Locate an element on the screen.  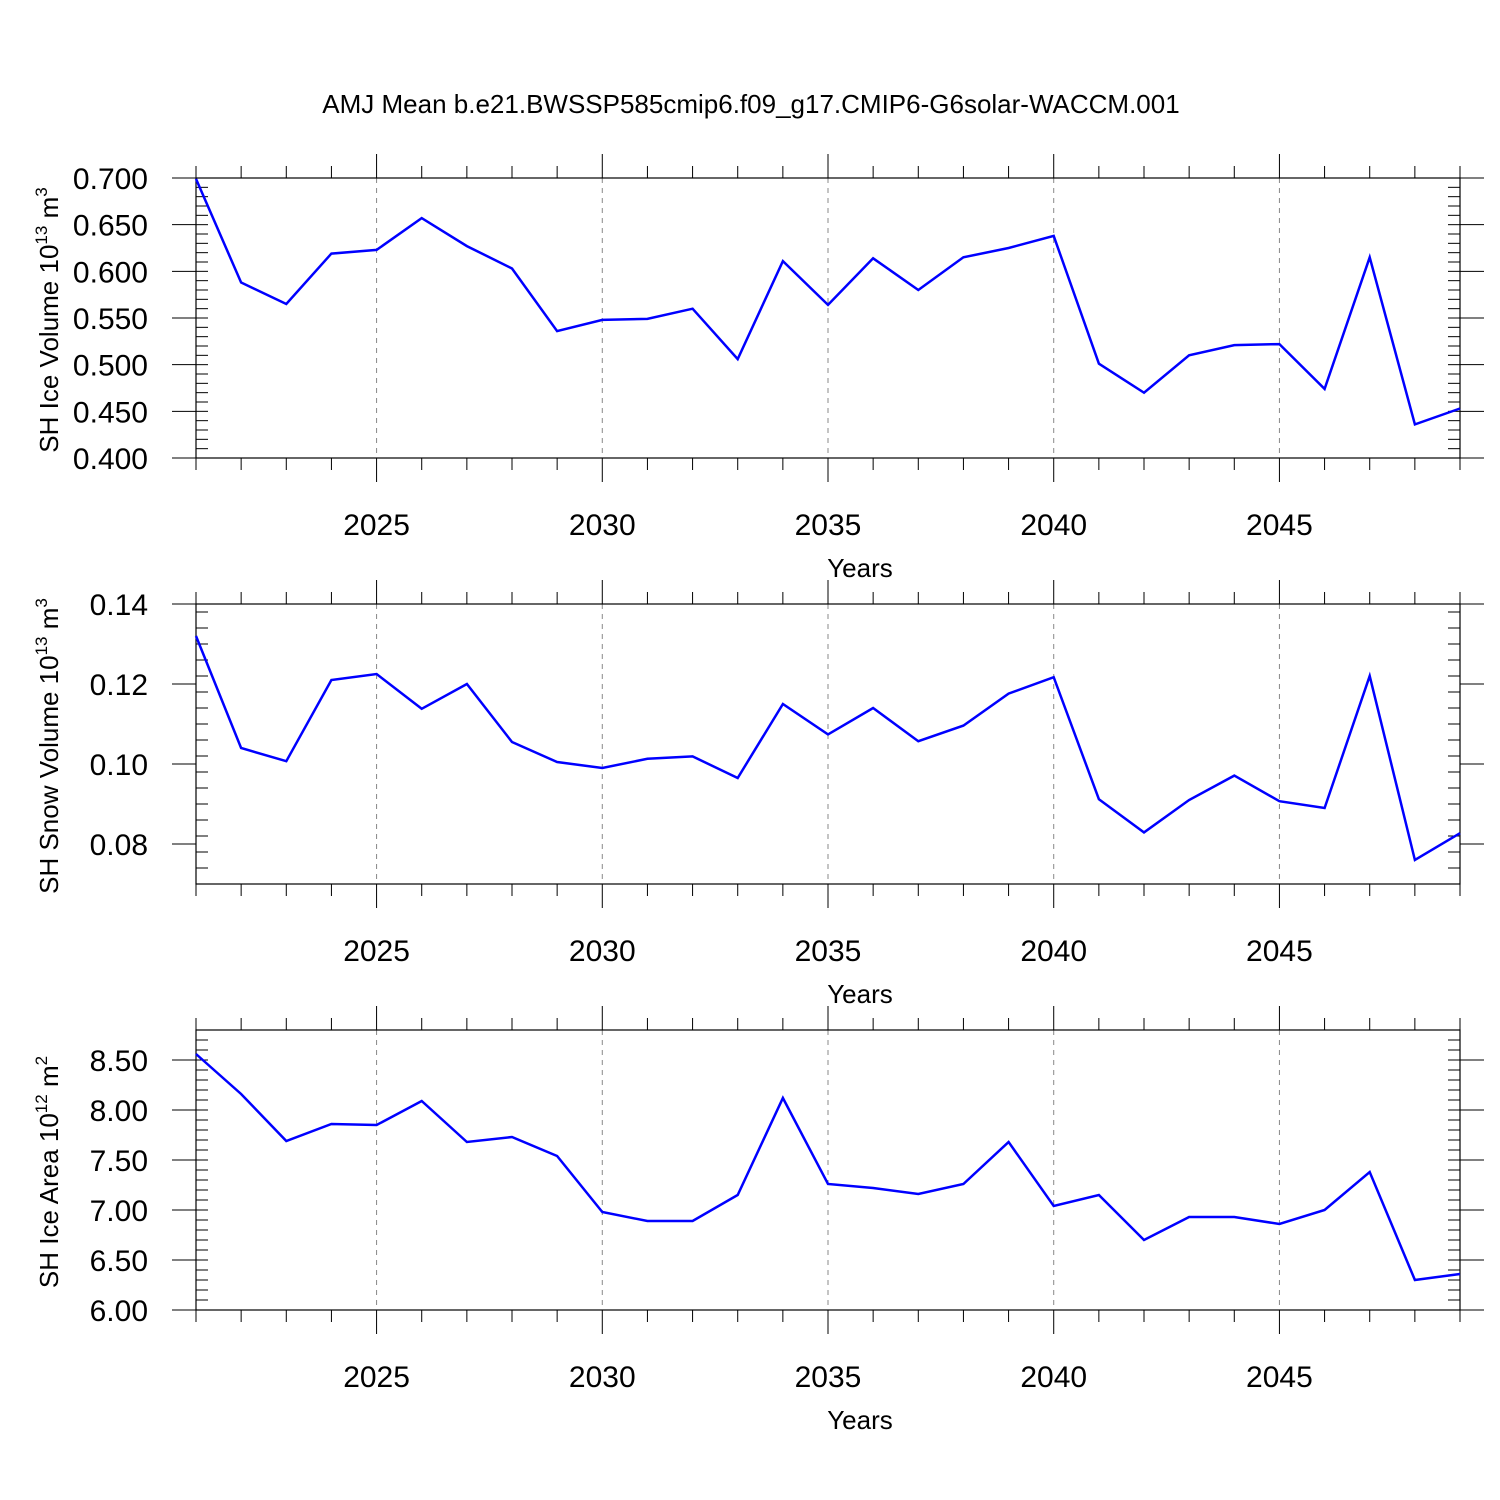
y-axis-title-unit-power: 2 is located at coordinates (41, 1060).